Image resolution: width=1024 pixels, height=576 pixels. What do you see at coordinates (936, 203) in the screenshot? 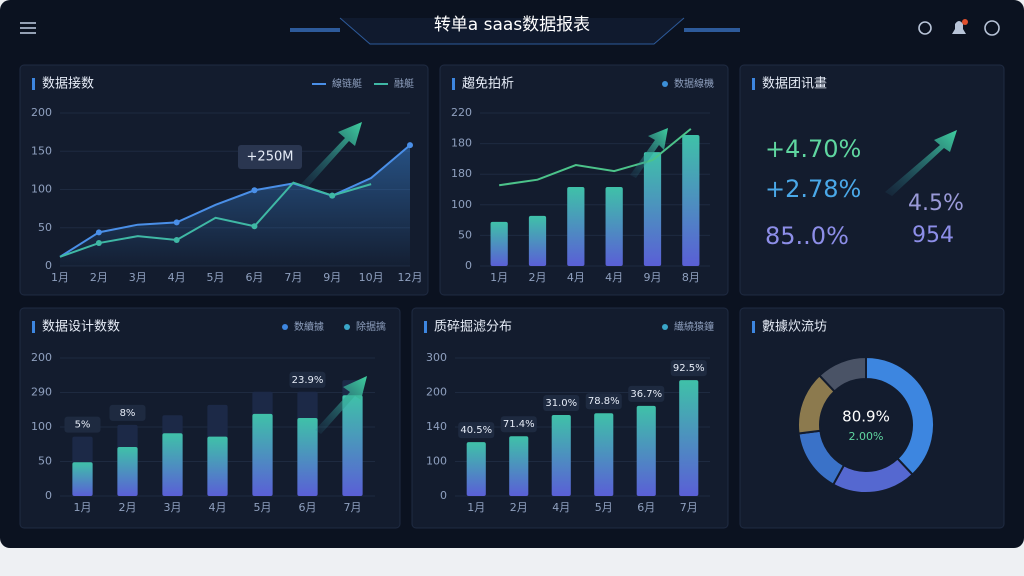
I see `stat-value: 4.5%` at bounding box center [936, 203].